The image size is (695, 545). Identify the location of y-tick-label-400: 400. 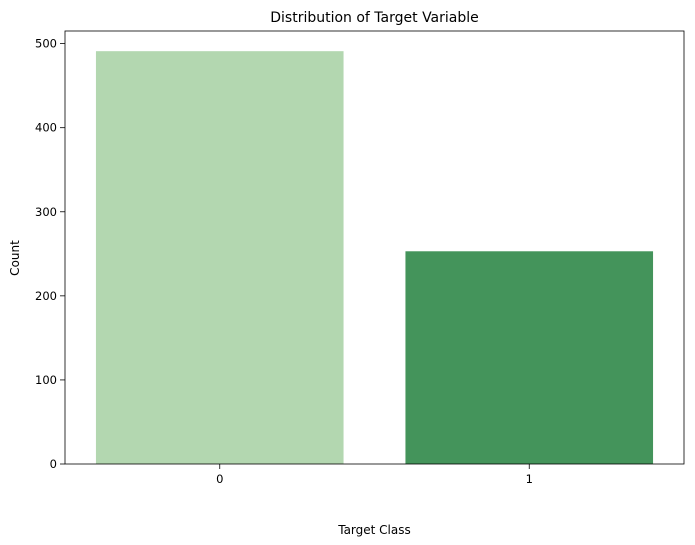
(46, 128).